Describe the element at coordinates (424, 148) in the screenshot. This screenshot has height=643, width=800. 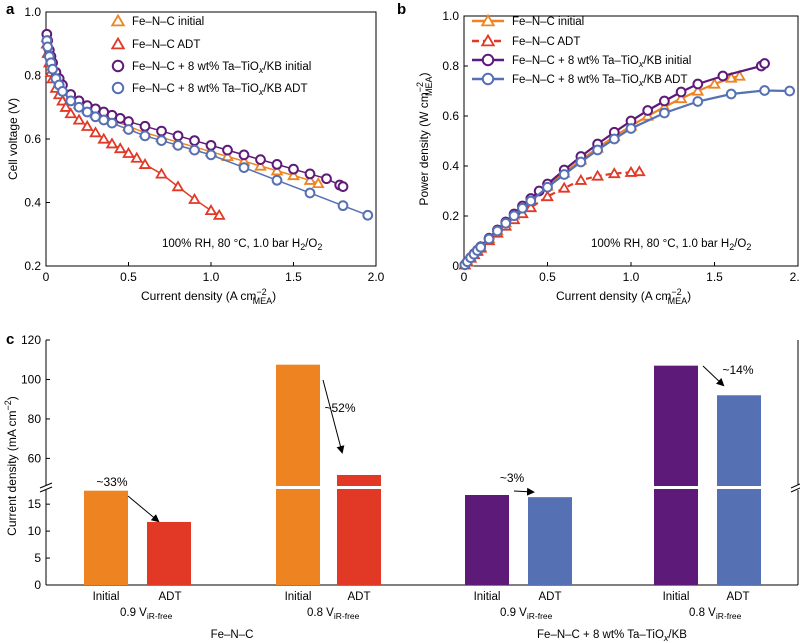
I see `panel-b-ylabel-main: Power density (W cm` at that location.